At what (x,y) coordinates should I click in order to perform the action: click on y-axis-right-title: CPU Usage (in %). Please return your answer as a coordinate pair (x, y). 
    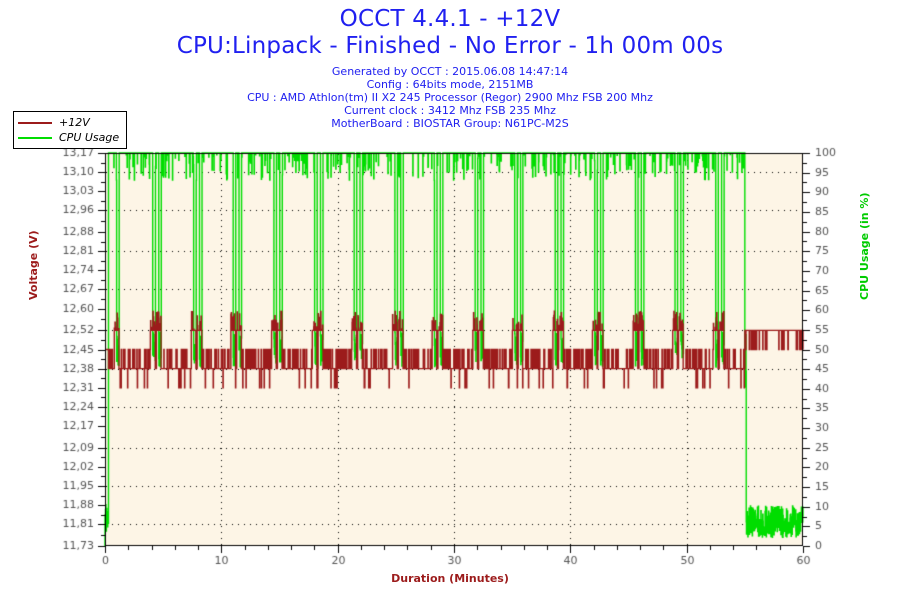
    Looking at the image, I should click on (864, 246).